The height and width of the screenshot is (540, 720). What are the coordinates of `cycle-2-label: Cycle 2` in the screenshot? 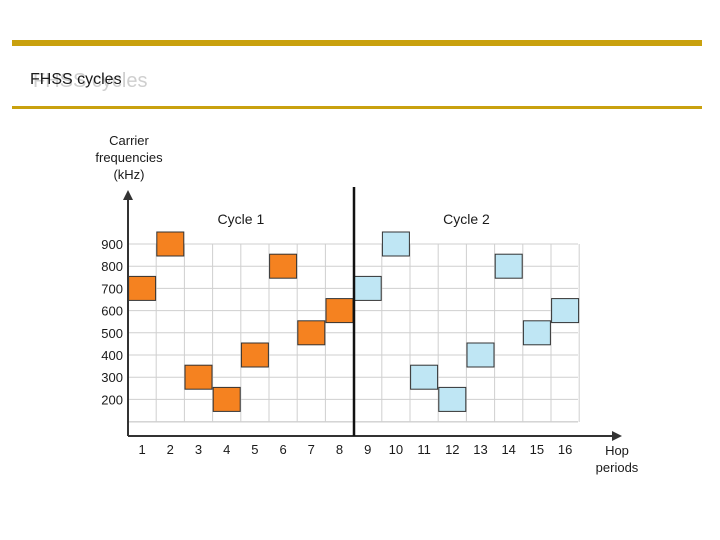 It's located at (466, 219).